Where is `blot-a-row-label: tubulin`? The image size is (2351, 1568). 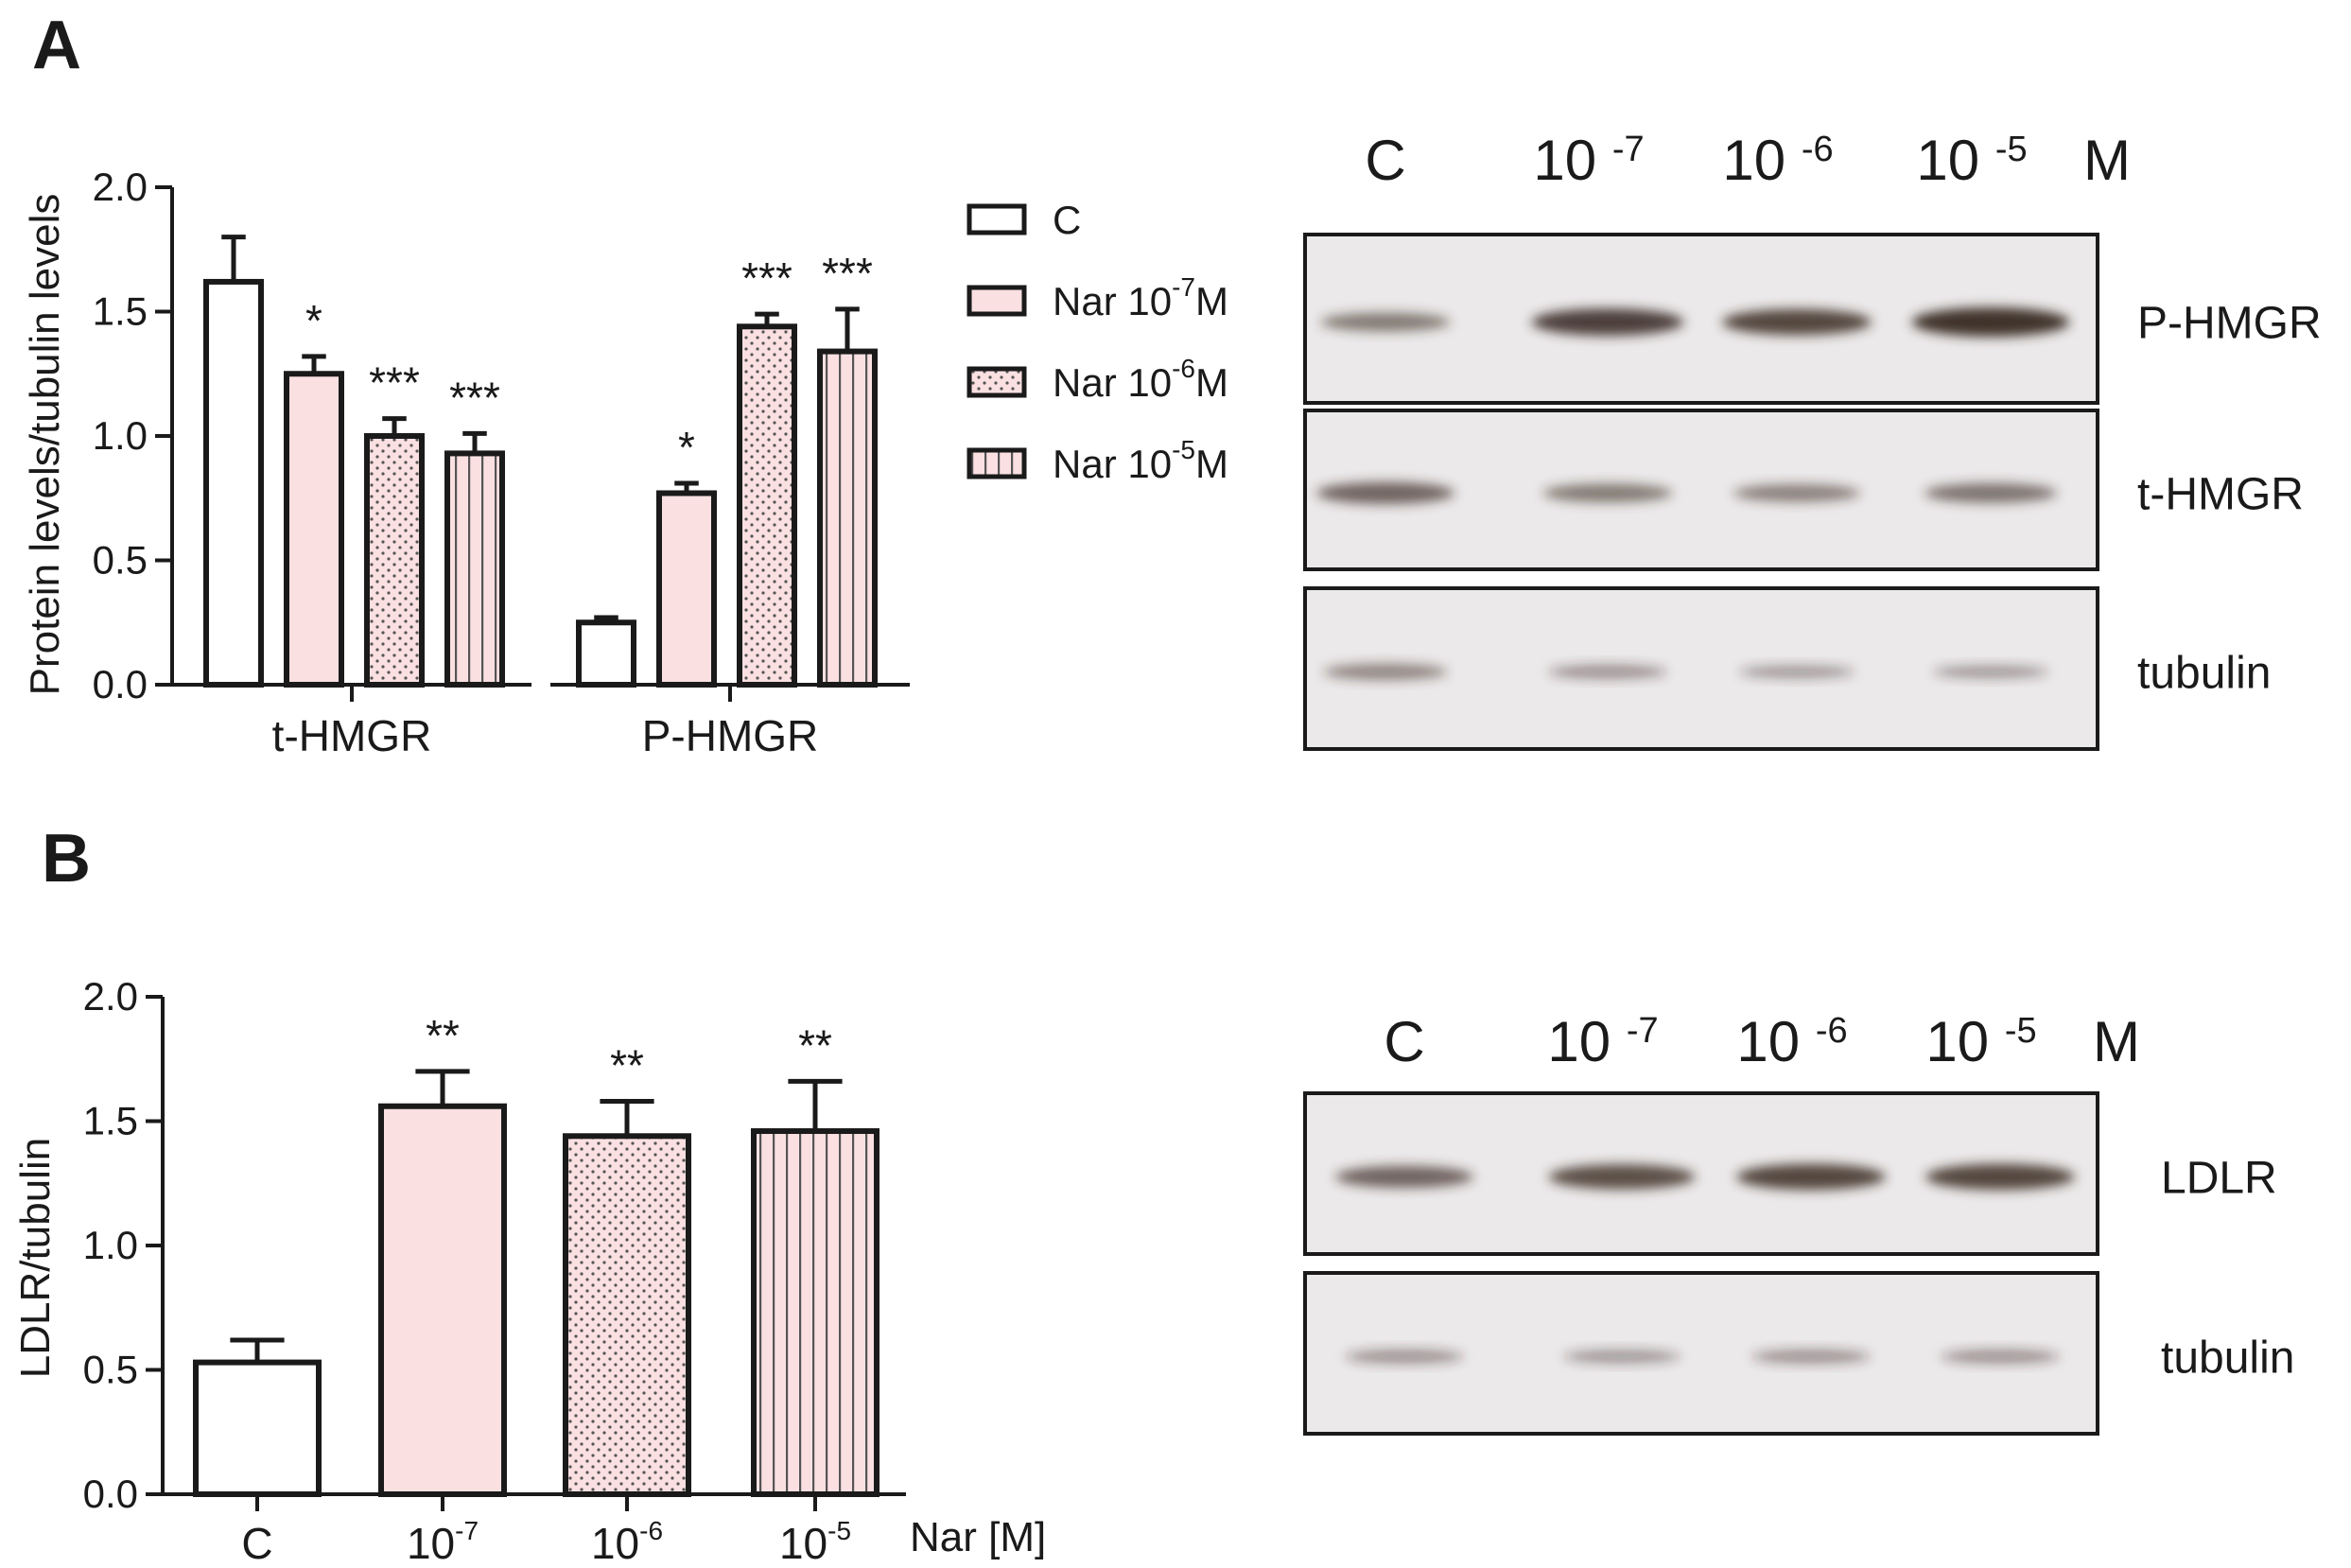
blot-a-row-label: tubulin is located at coordinates (2204, 673).